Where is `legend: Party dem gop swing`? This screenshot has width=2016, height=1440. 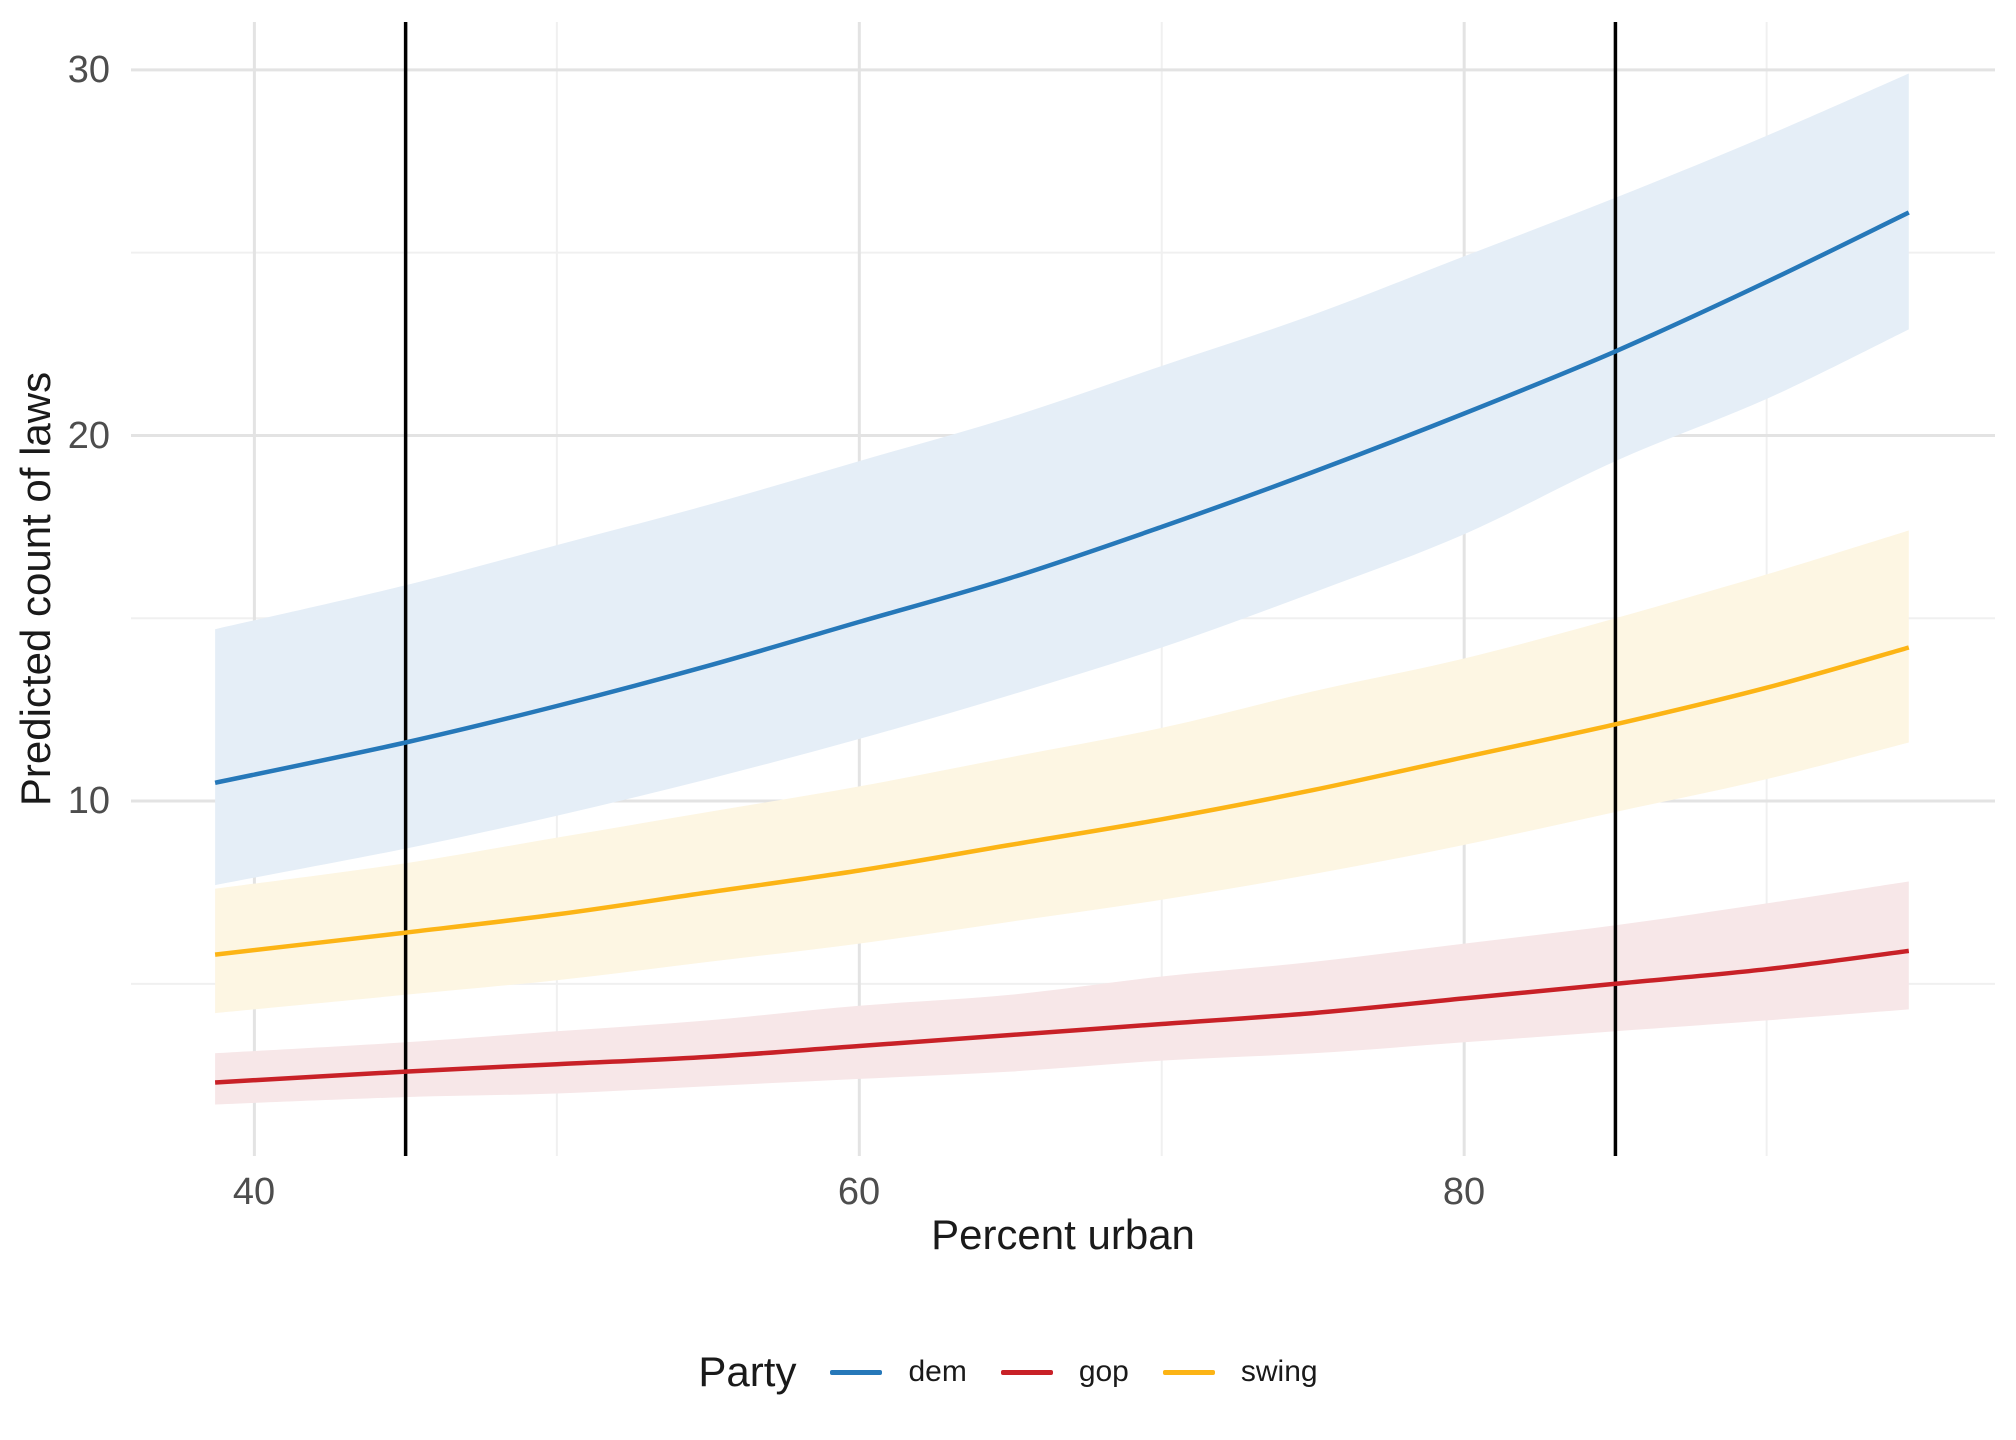
legend: Party dem gop swing is located at coordinates (1008, 1372).